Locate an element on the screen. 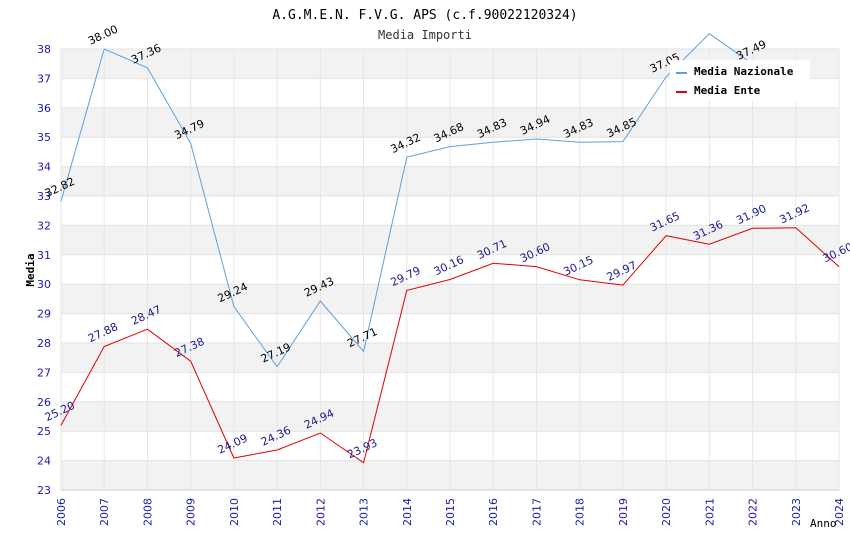 The image size is (850, 550). y-tick-label: 26 is located at coordinates (44, 402).